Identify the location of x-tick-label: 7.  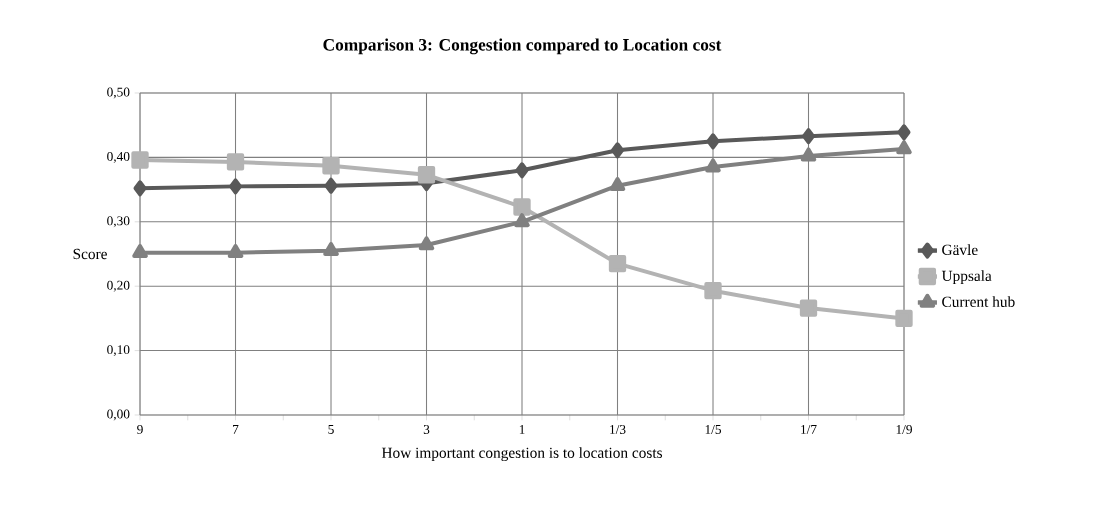
(236, 429).